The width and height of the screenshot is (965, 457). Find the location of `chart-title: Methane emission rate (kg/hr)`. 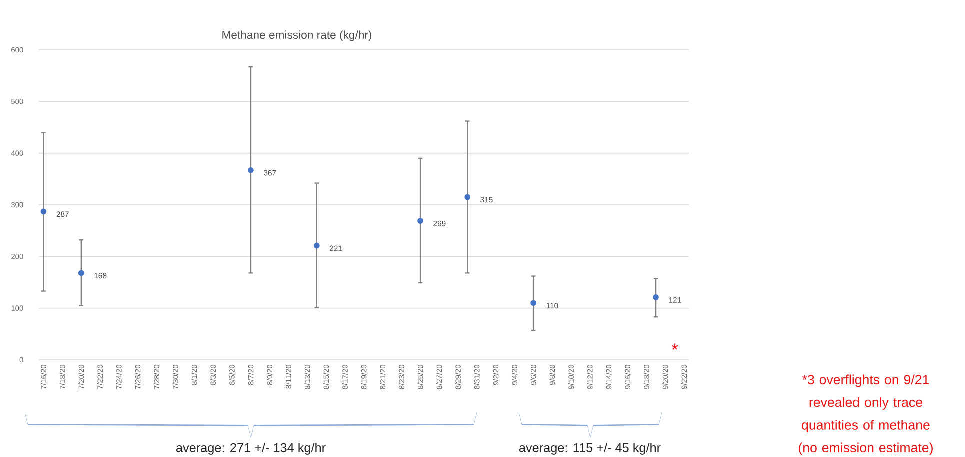

chart-title: Methane emission rate (kg/hr) is located at coordinates (297, 36).